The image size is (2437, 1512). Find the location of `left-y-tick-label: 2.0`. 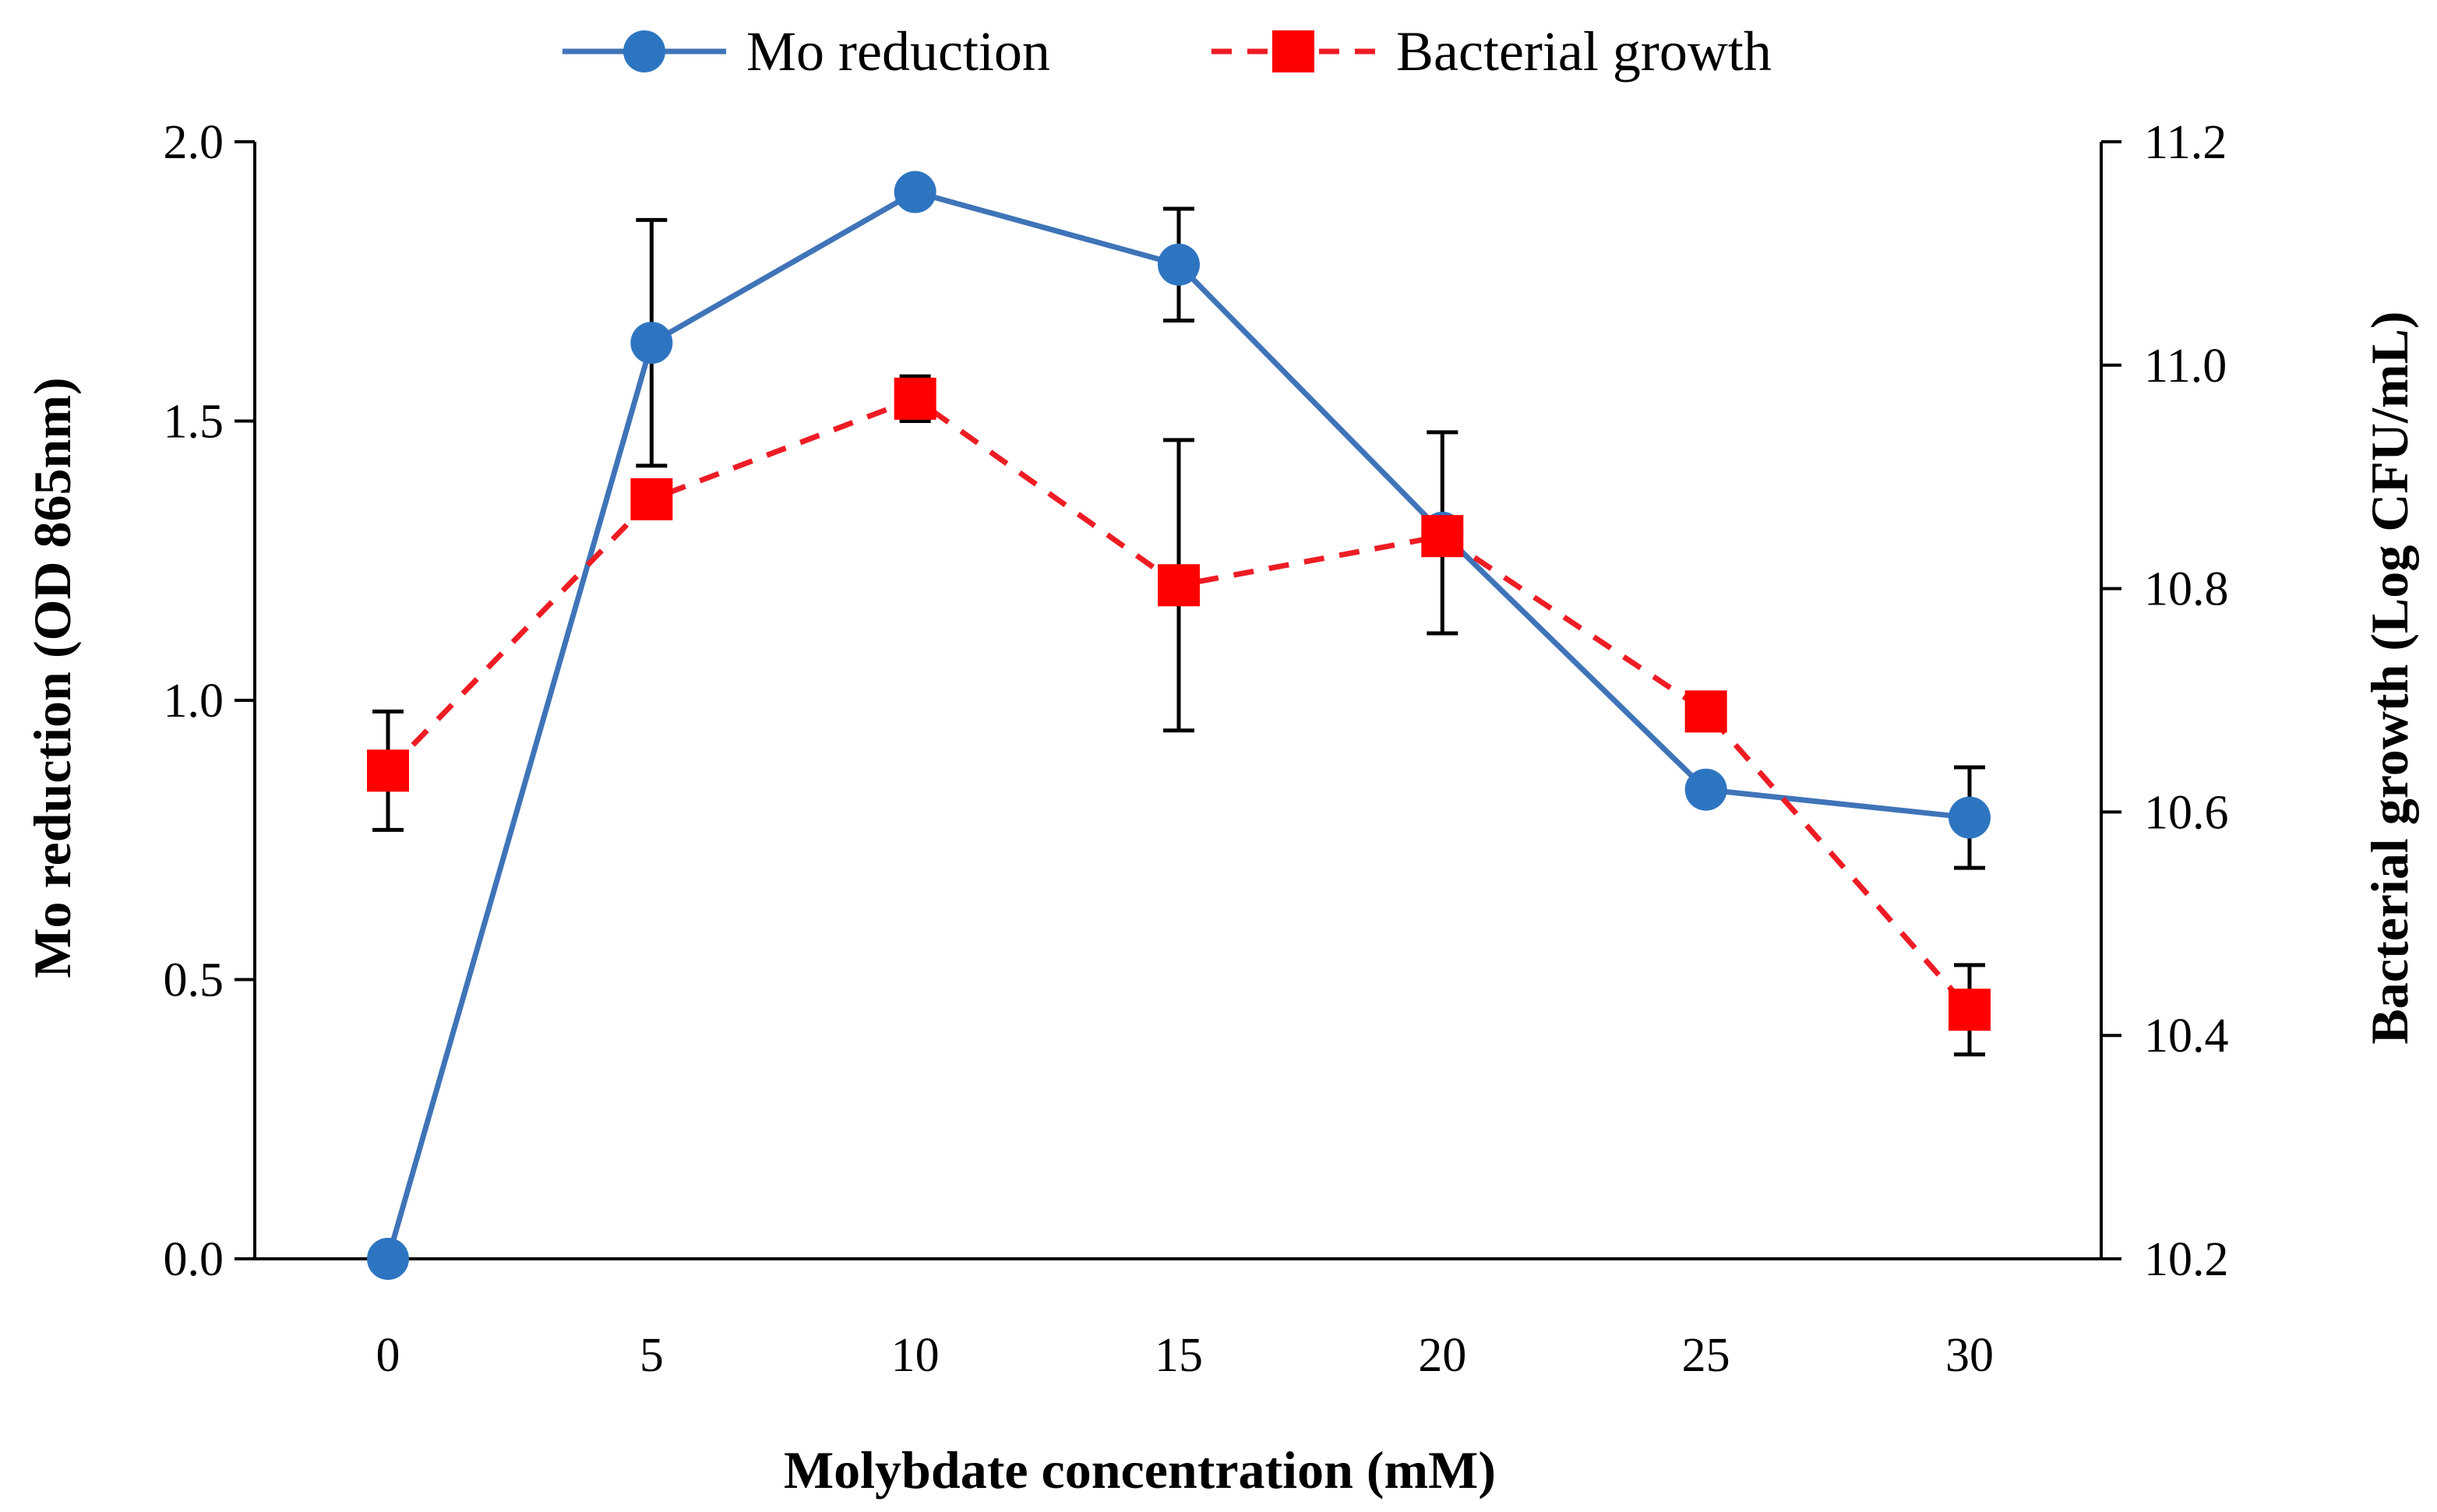

left-y-tick-label: 2.0 is located at coordinates (194, 142).